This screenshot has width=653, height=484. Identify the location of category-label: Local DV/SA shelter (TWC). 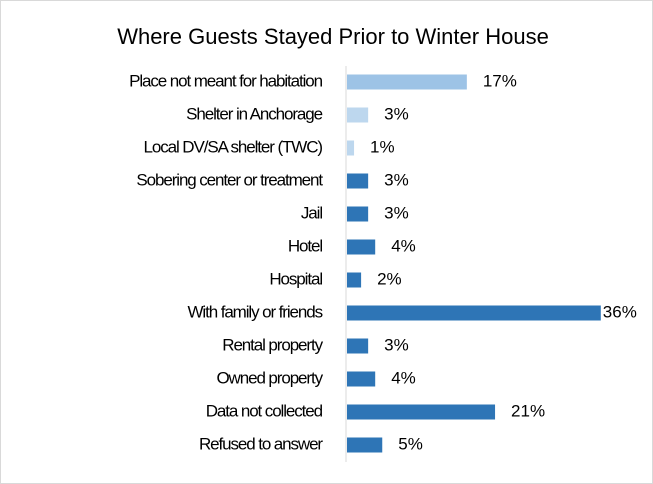
(233, 146).